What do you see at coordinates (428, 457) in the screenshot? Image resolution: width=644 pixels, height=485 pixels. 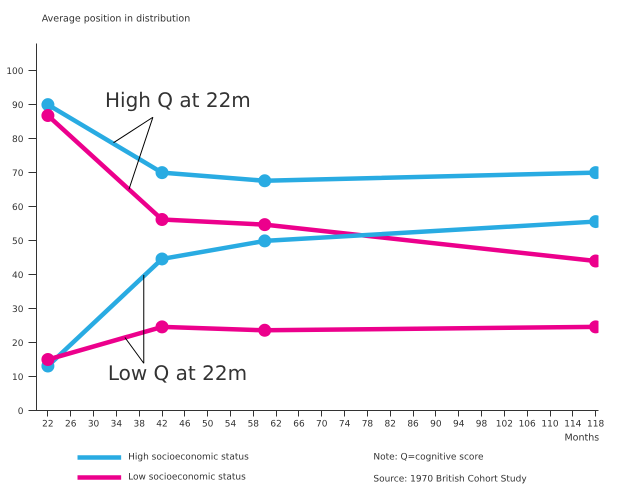 I see `text: Note: Q=cognitive score` at bounding box center [428, 457].